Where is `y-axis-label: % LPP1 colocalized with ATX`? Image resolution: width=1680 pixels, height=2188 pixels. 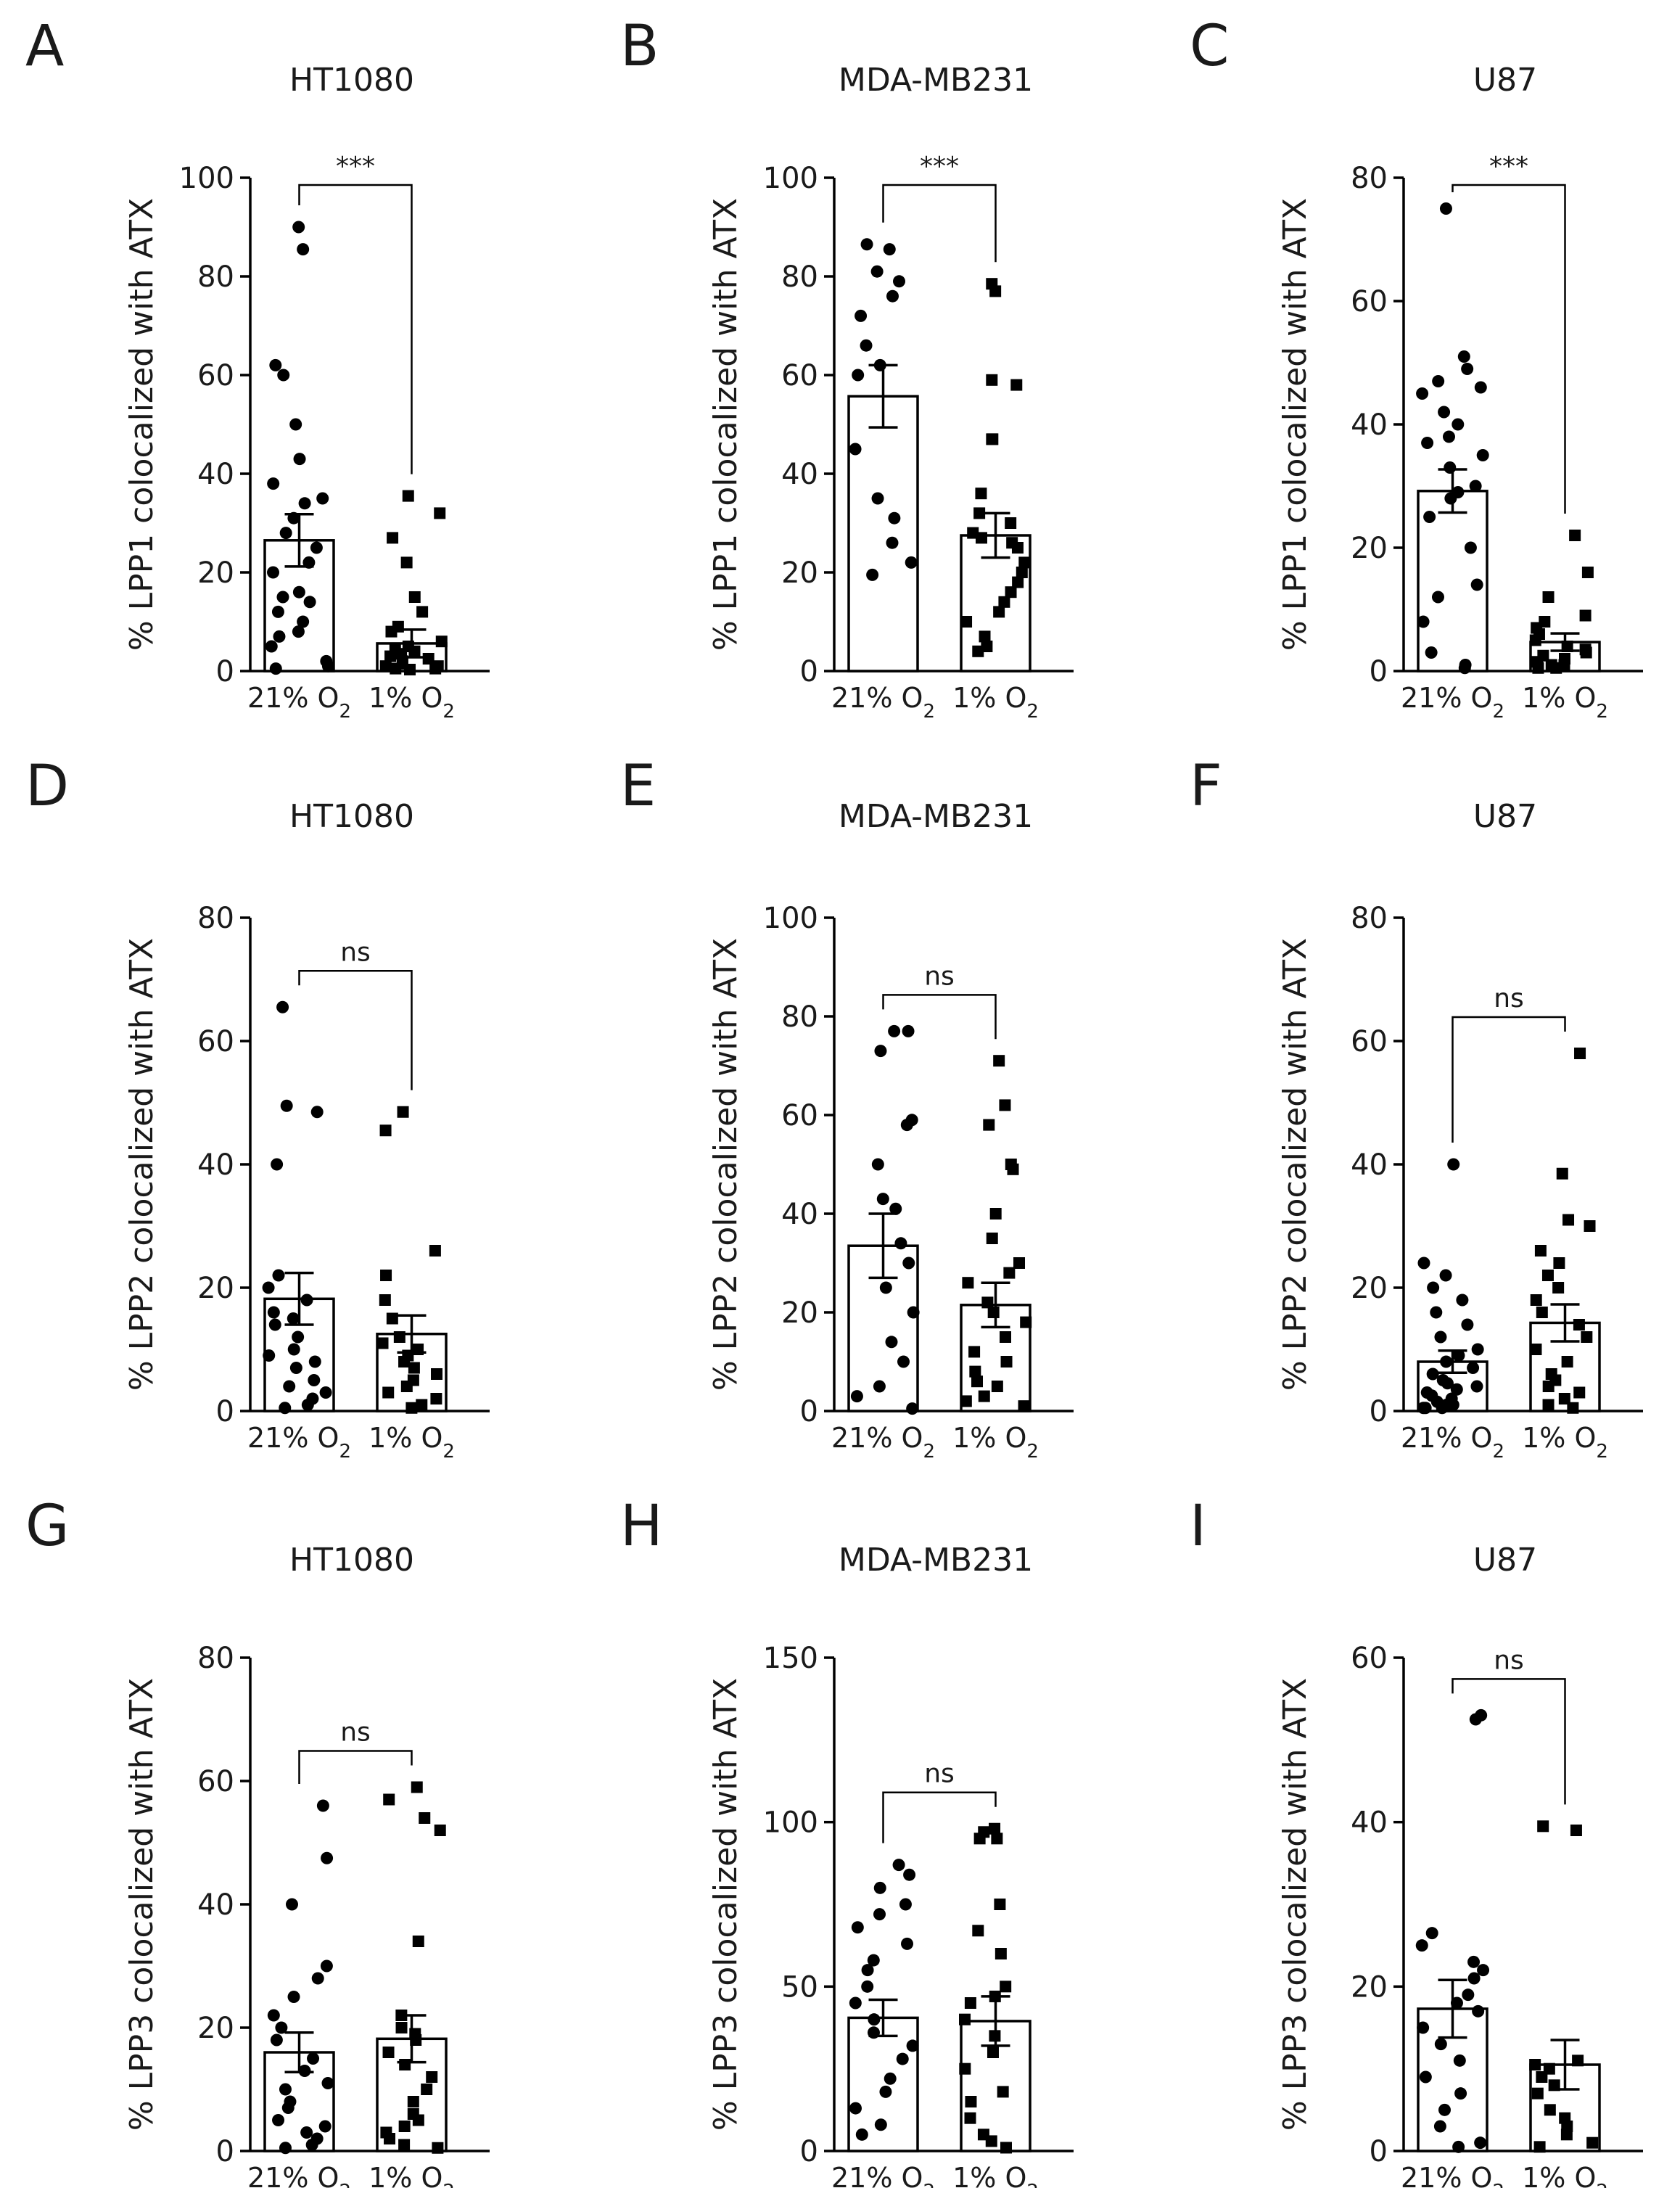
y-axis-label: % LPP1 colocalized with ATX is located at coordinates (141, 424).